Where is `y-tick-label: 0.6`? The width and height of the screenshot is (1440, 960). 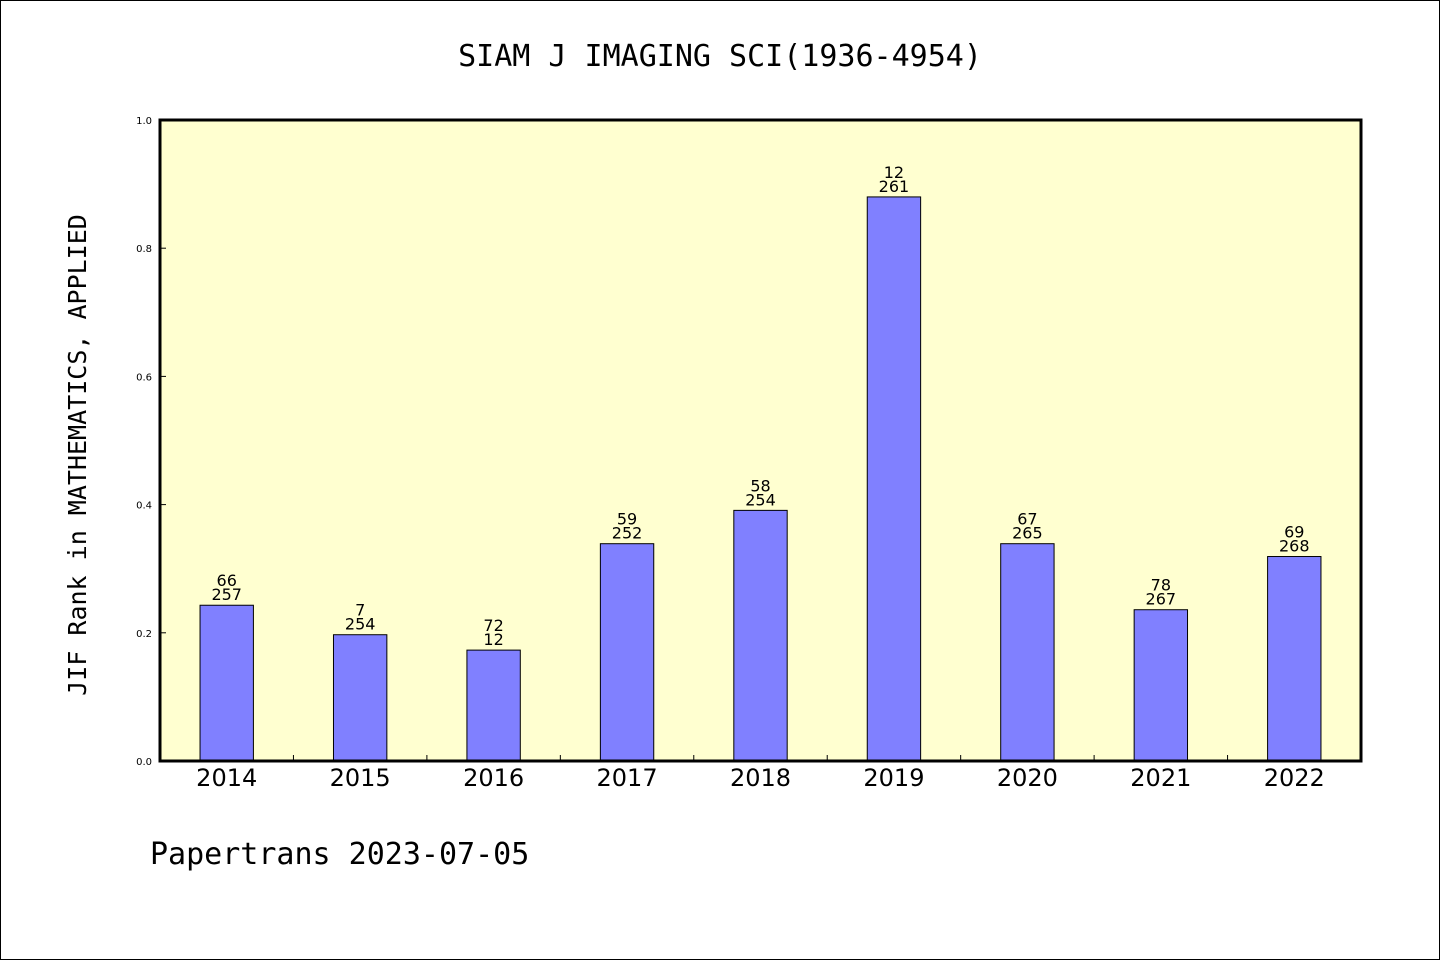
y-tick-label: 0.6 is located at coordinates (144, 377).